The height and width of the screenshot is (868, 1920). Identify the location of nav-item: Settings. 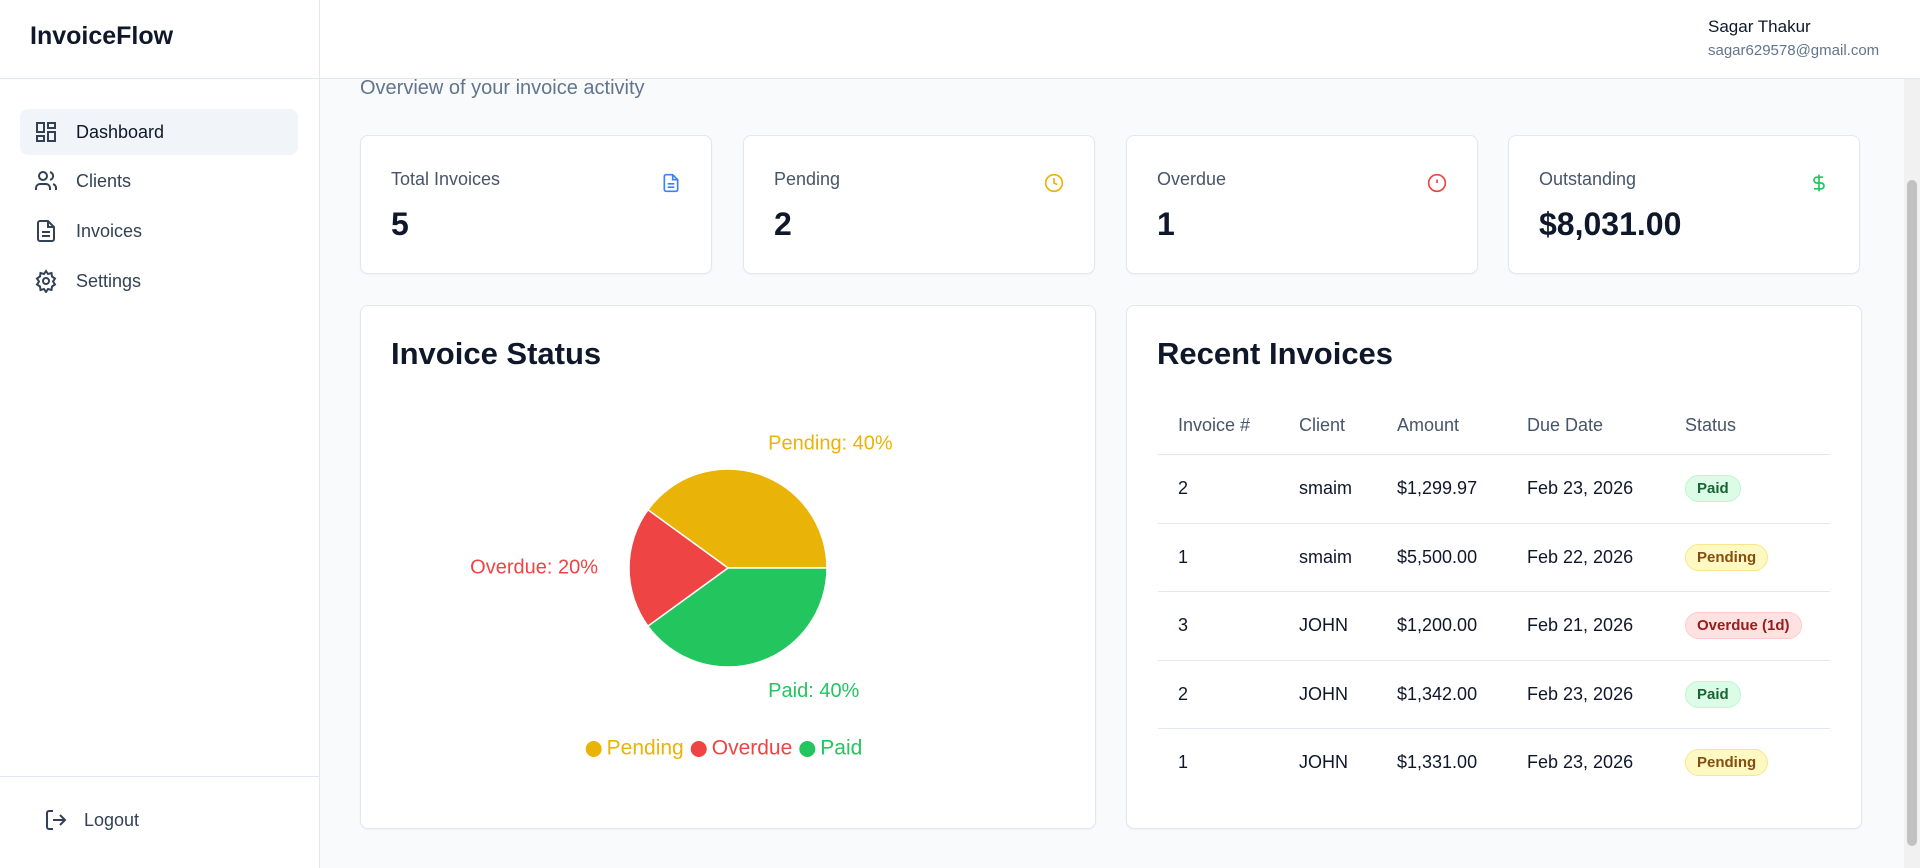
(159, 281).